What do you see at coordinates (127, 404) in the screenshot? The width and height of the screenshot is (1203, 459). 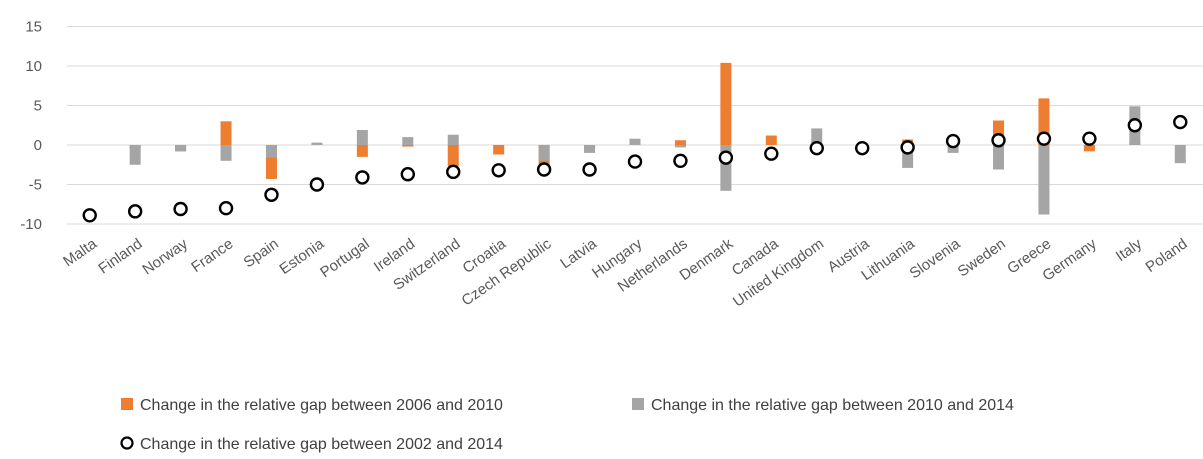 I see `legend-swatch-2006-2010` at bounding box center [127, 404].